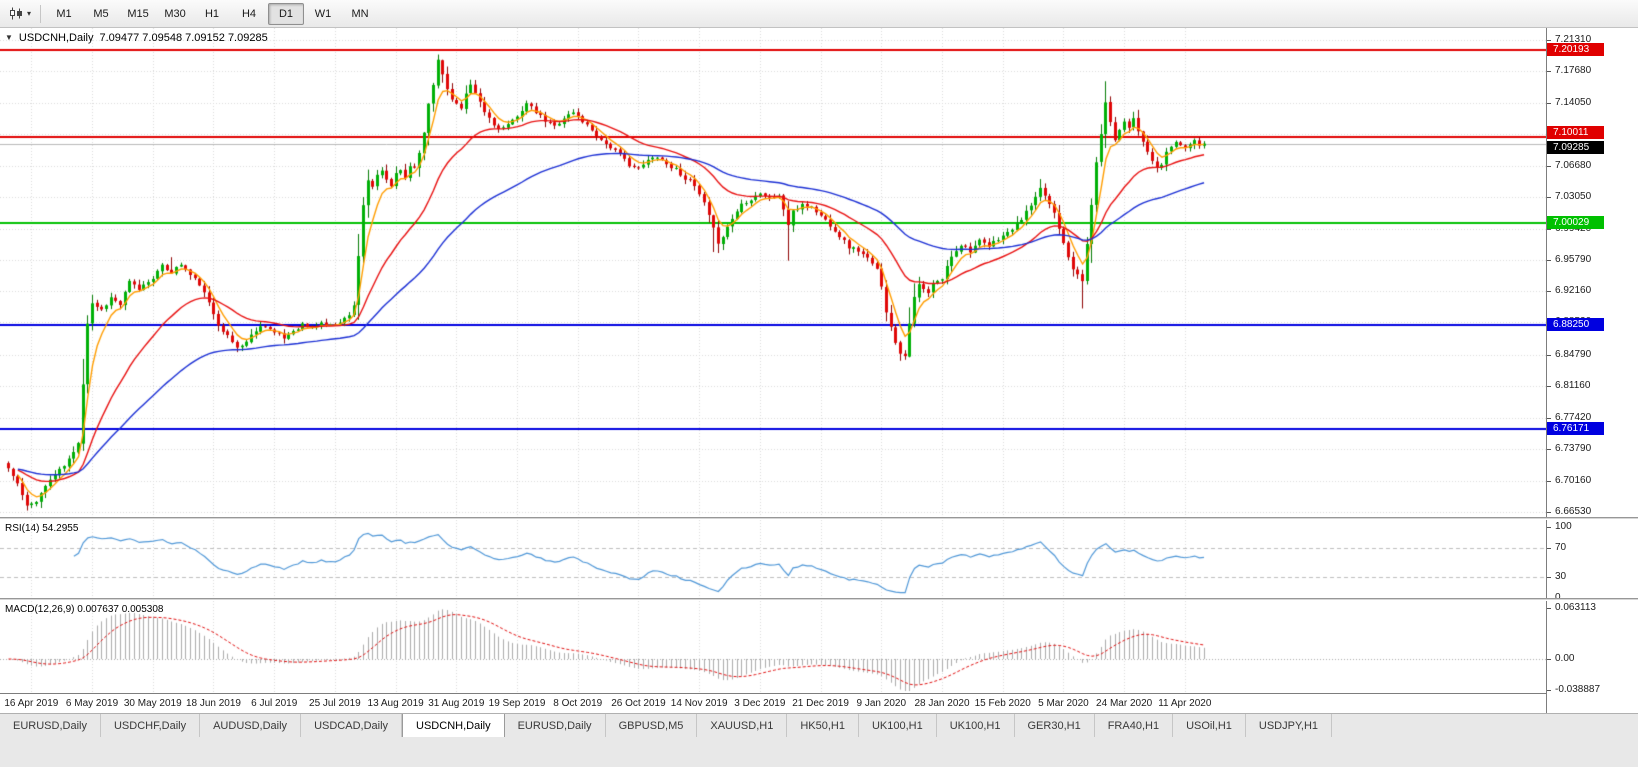  What do you see at coordinates (1002, 703) in the screenshot?
I see `date-axis-label: 15 Feb 2020` at bounding box center [1002, 703].